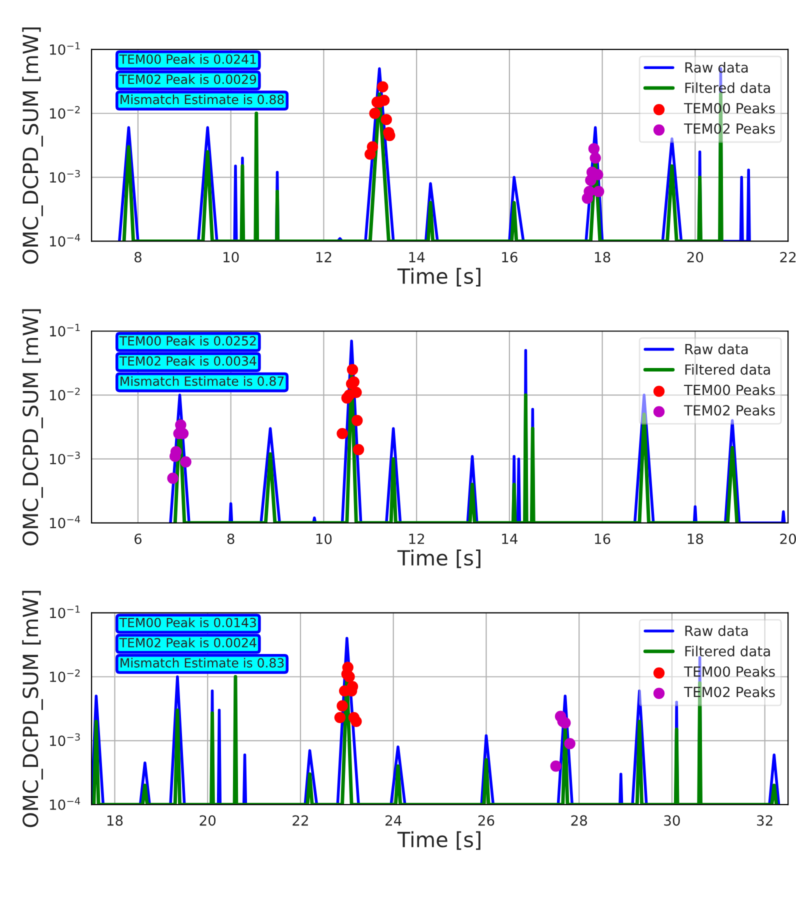  Describe the element at coordinates (187, 361) in the screenshot. I see `annotation: TEM02 Peak is 0.0034` at that location.